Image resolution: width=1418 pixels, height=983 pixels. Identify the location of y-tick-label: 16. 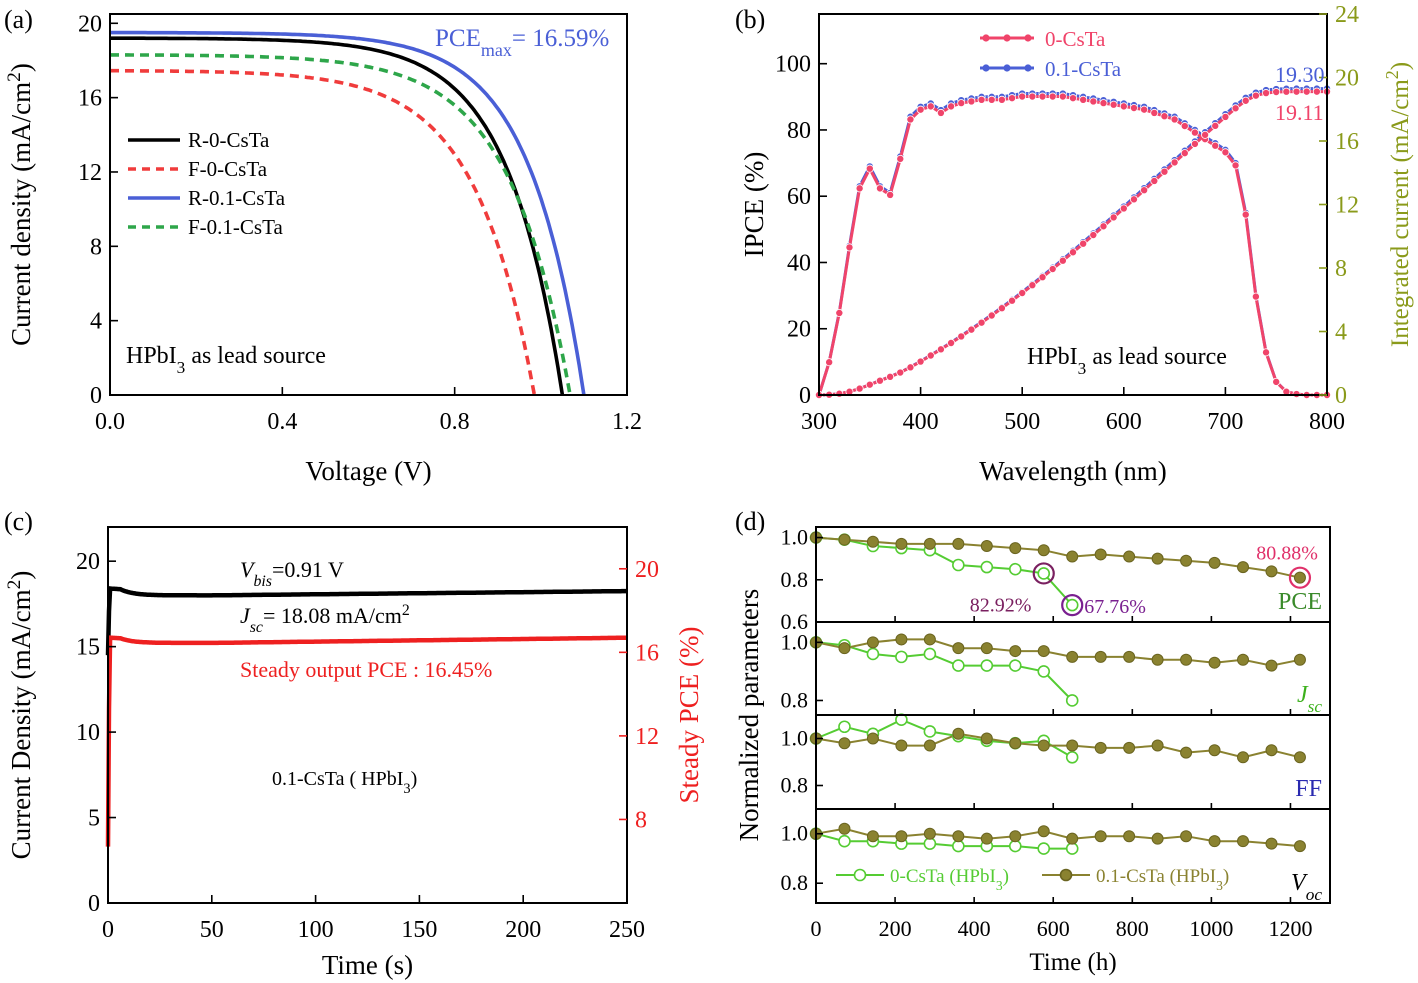
(90, 99).